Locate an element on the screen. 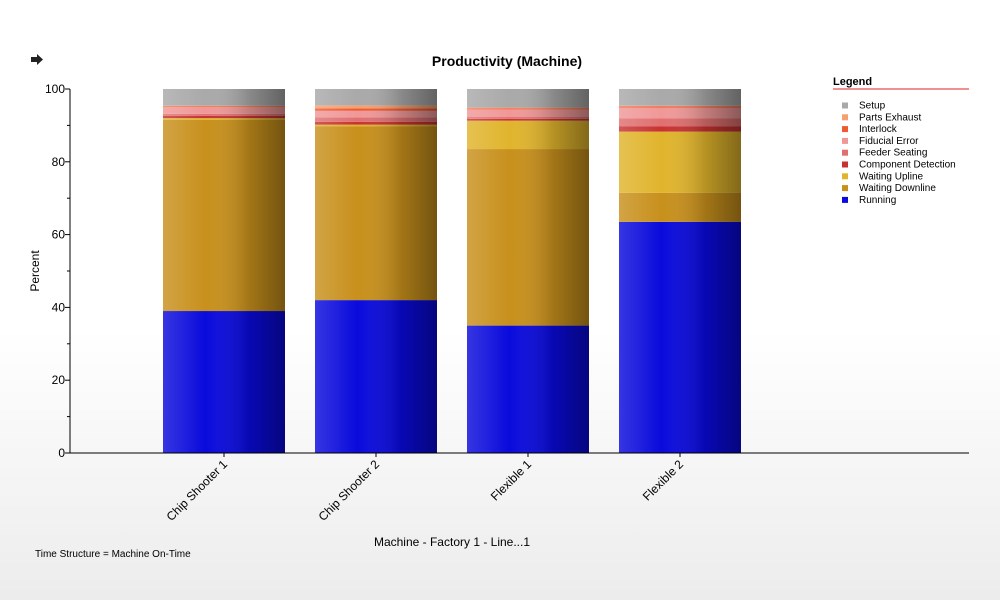 This screenshot has width=1000, height=600. legend-item: Setup is located at coordinates (864, 106).